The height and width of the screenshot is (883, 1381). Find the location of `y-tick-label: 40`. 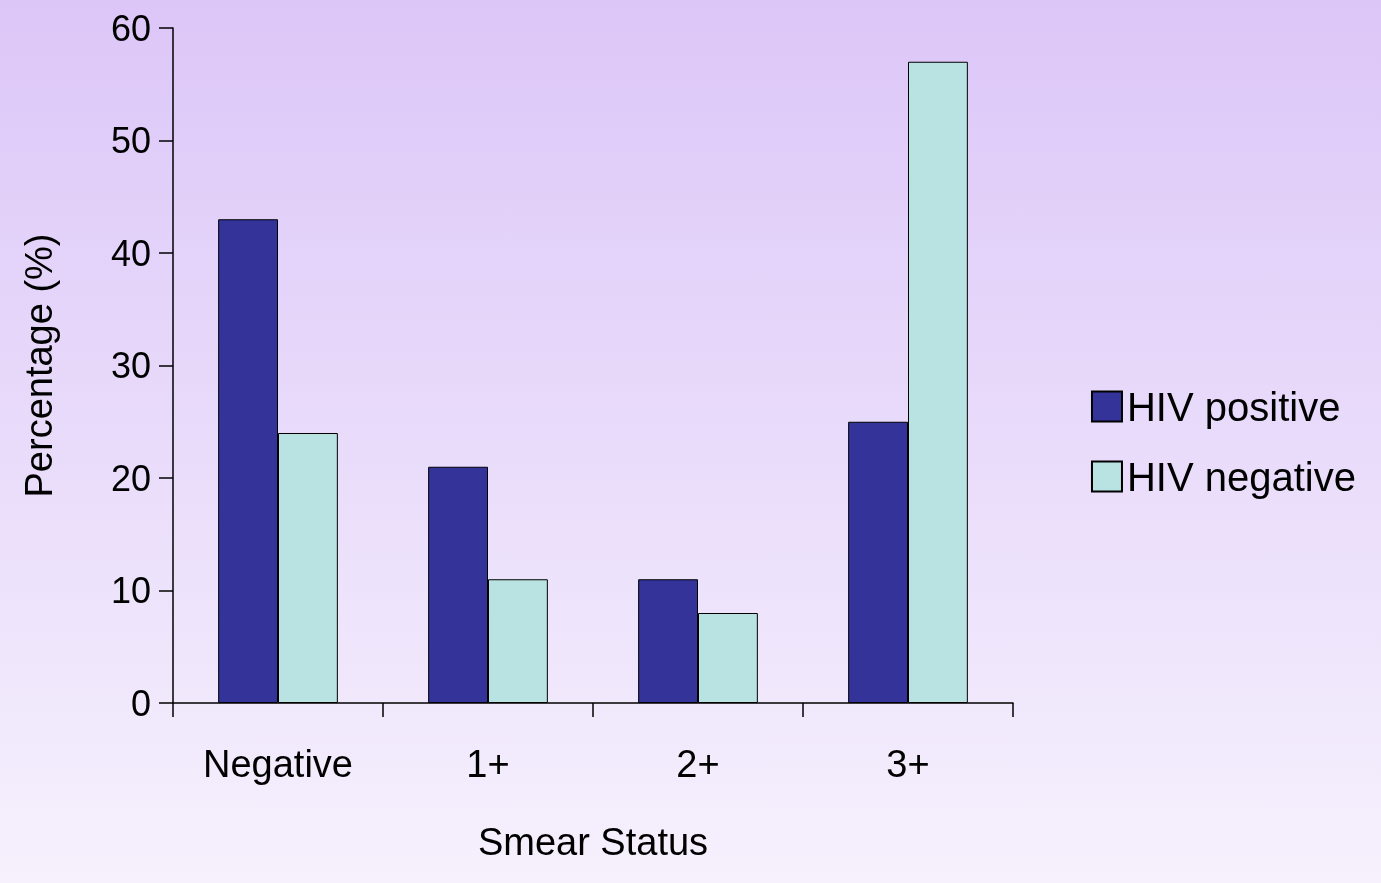

y-tick-label: 40 is located at coordinates (130, 253).